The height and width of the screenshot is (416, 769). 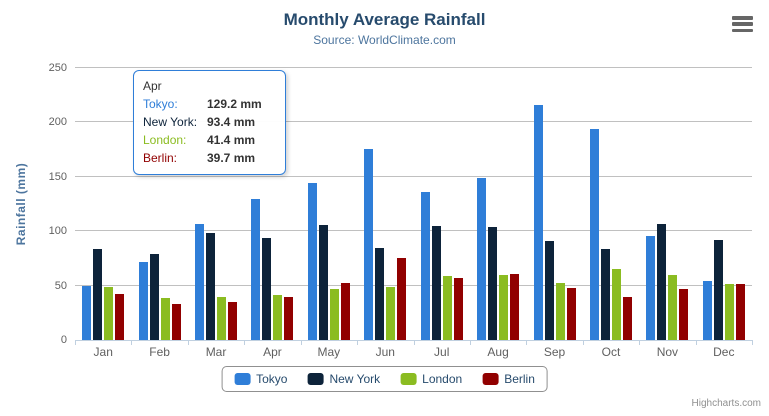 What do you see at coordinates (425, 266) in the screenshot?
I see `bar-tokyo-jul` at bounding box center [425, 266].